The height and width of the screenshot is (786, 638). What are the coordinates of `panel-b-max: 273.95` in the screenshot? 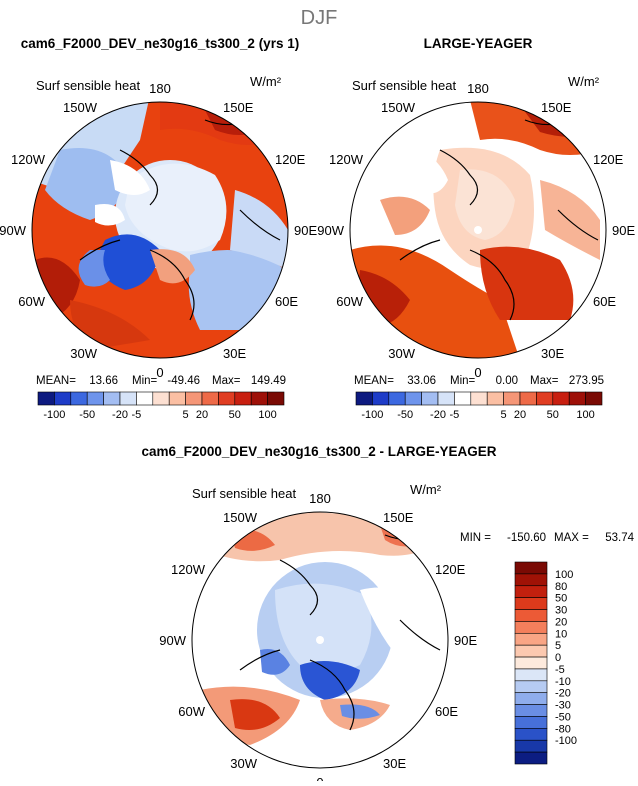 It's located at (586, 381).